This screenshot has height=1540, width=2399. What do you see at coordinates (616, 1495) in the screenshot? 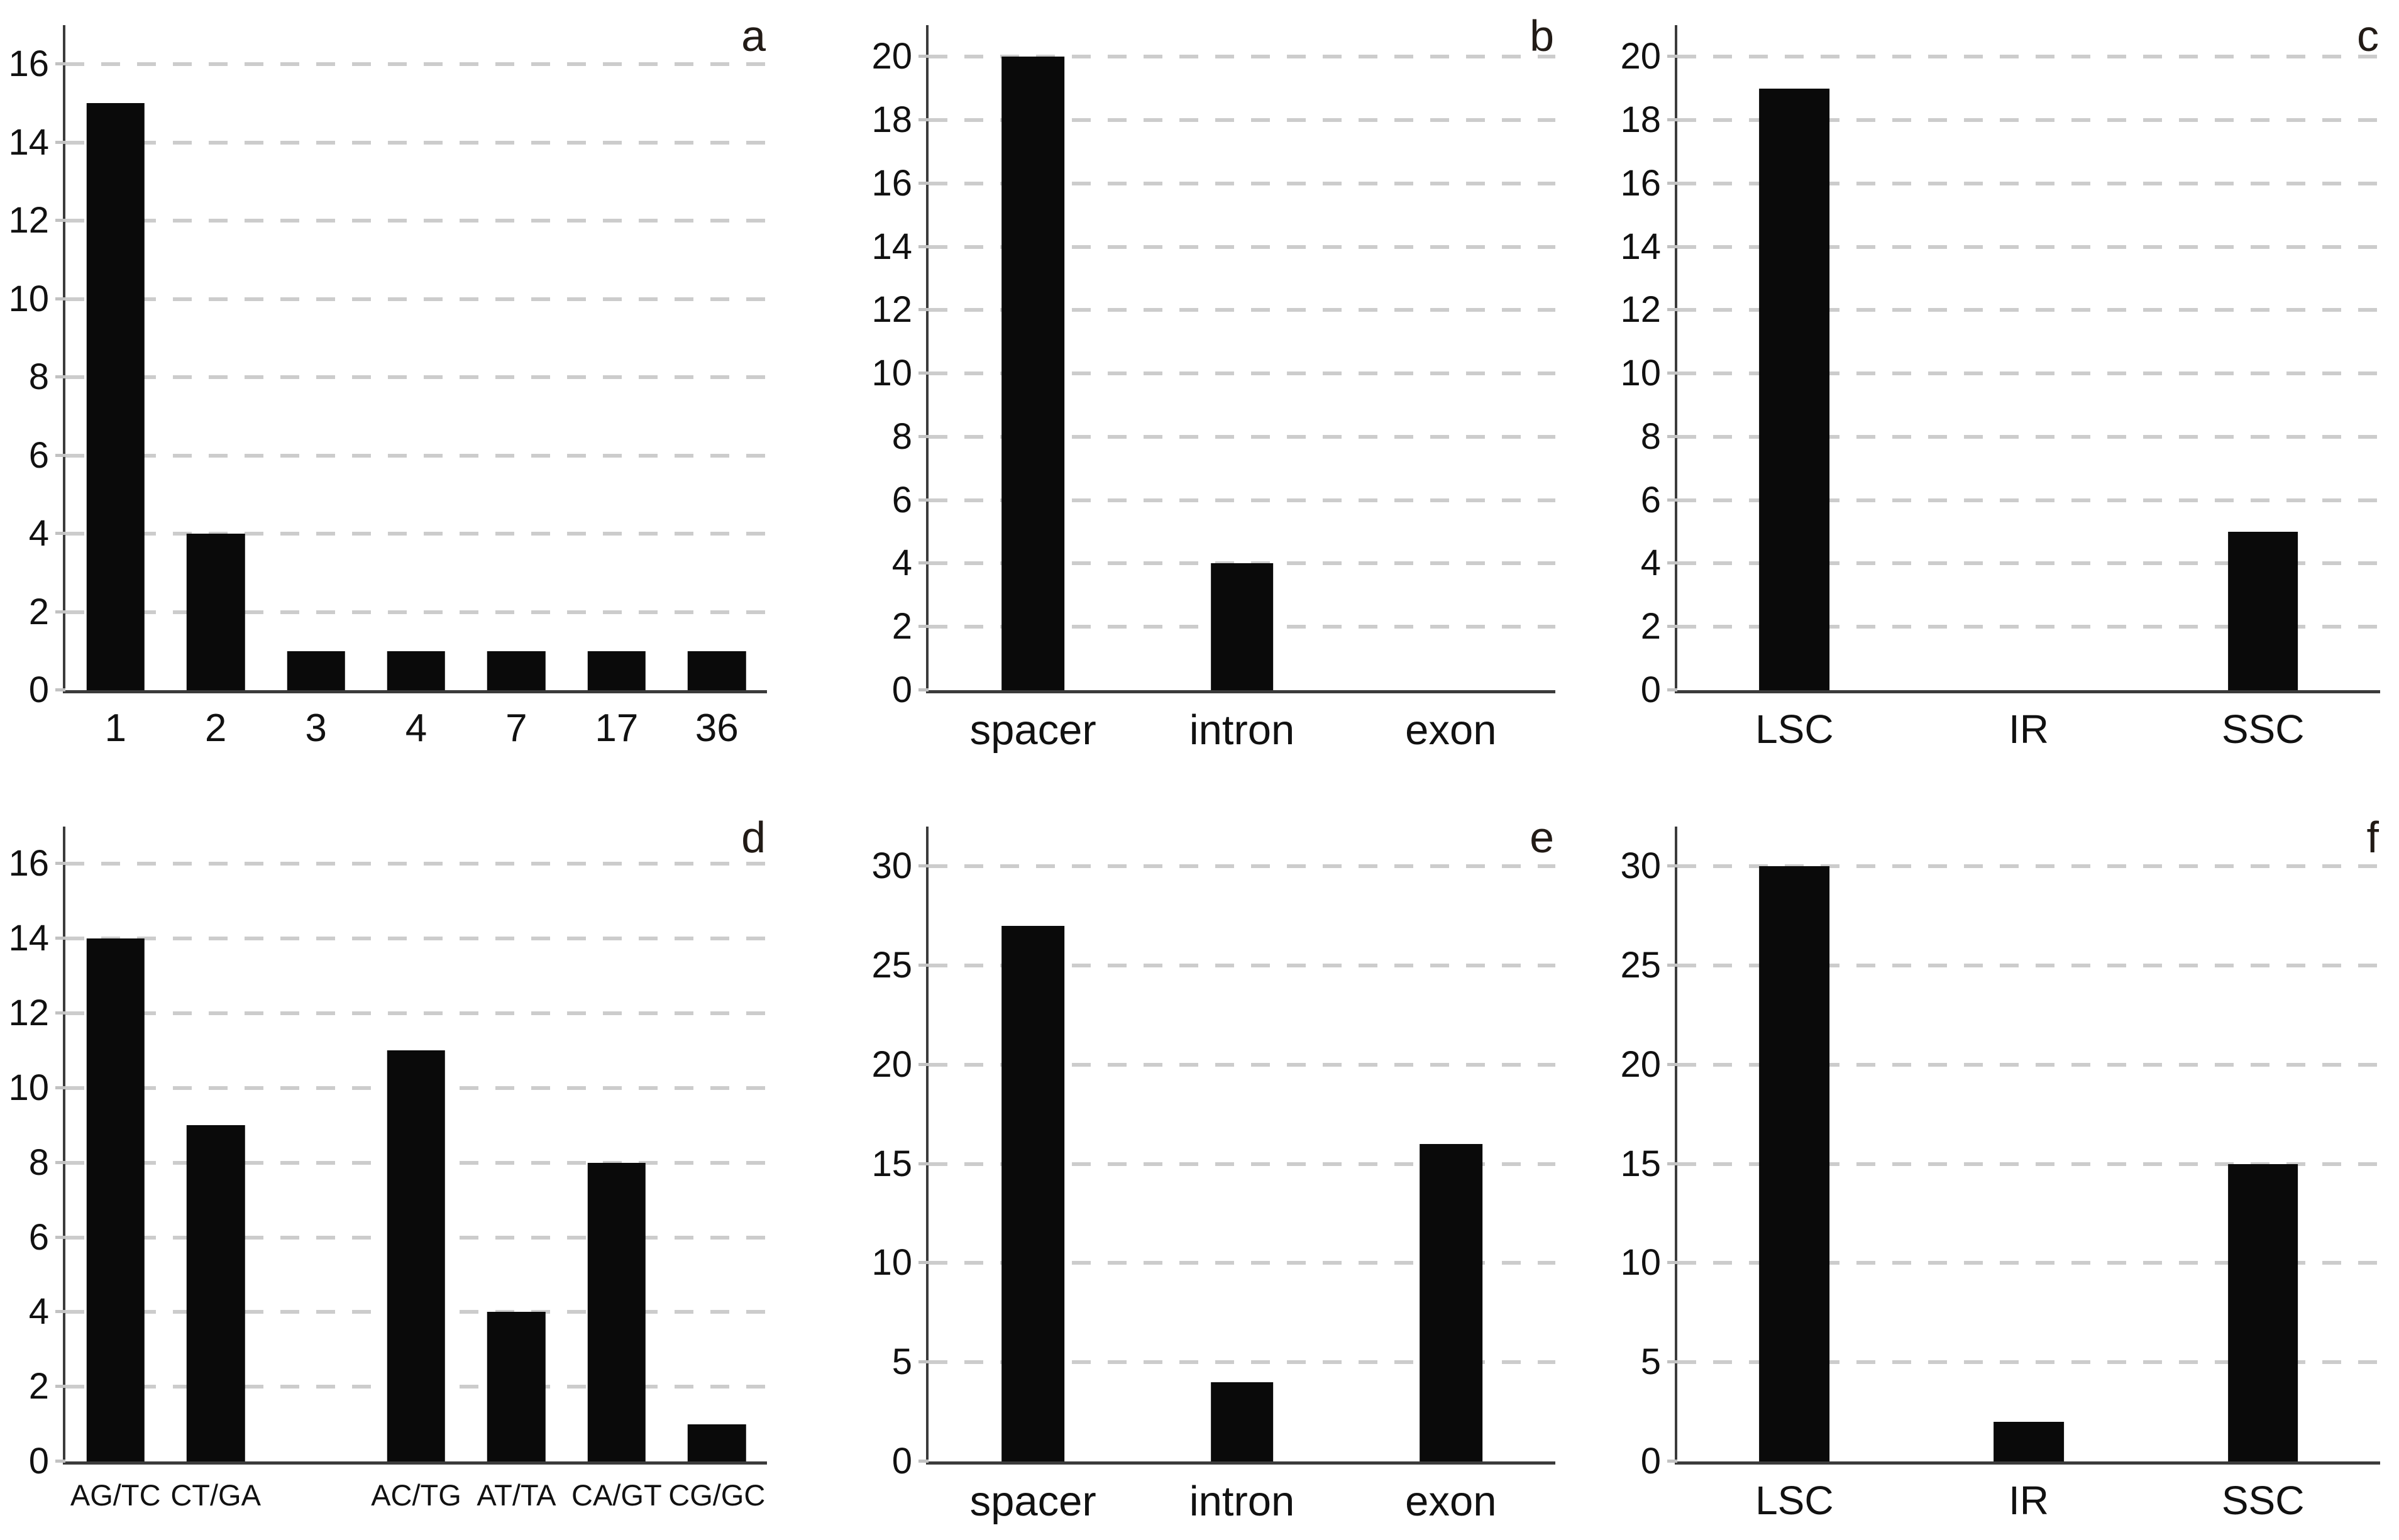
I see `x-category-label: CA/GT` at bounding box center [616, 1495].